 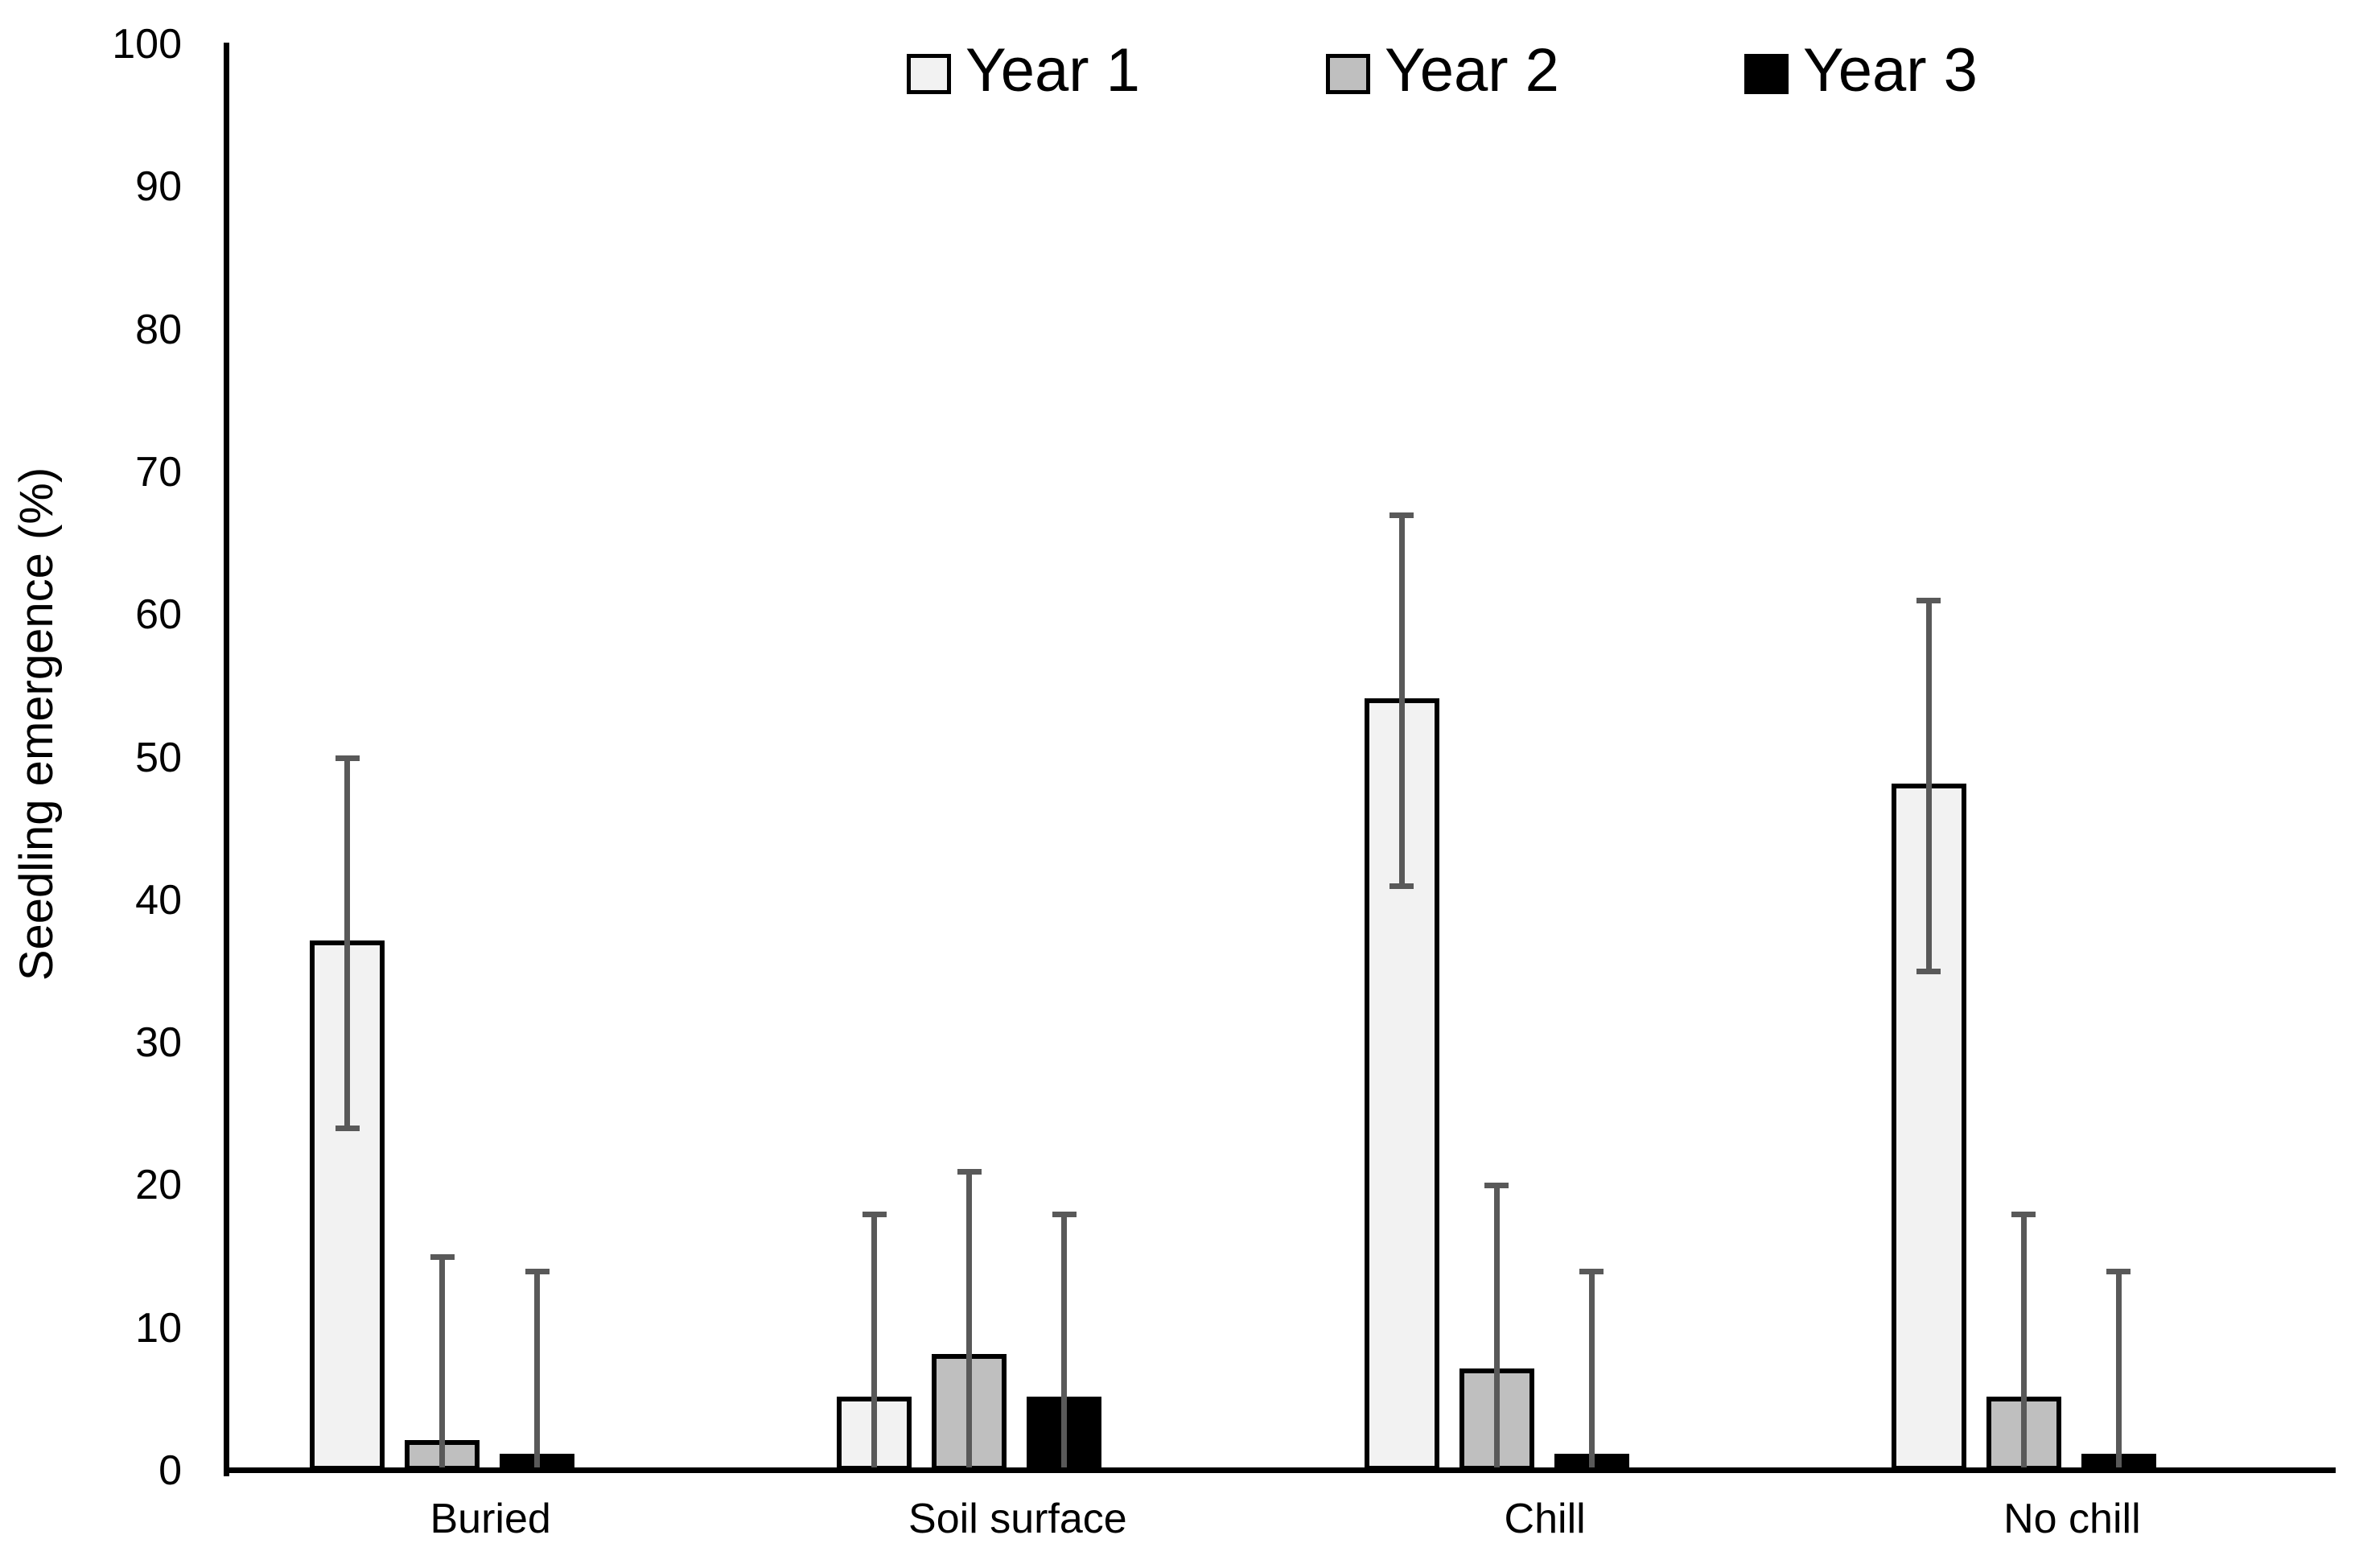 What do you see at coordinates (2072, 1519) in the screenshot?
I see `x-category-label-no-chill: No chill` at bounding box center [2072, 1519].